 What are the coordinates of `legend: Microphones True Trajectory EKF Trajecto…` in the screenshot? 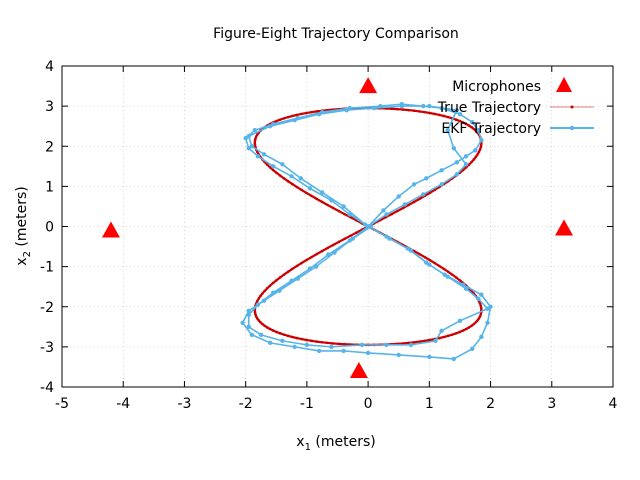 It's located at (515, 107).